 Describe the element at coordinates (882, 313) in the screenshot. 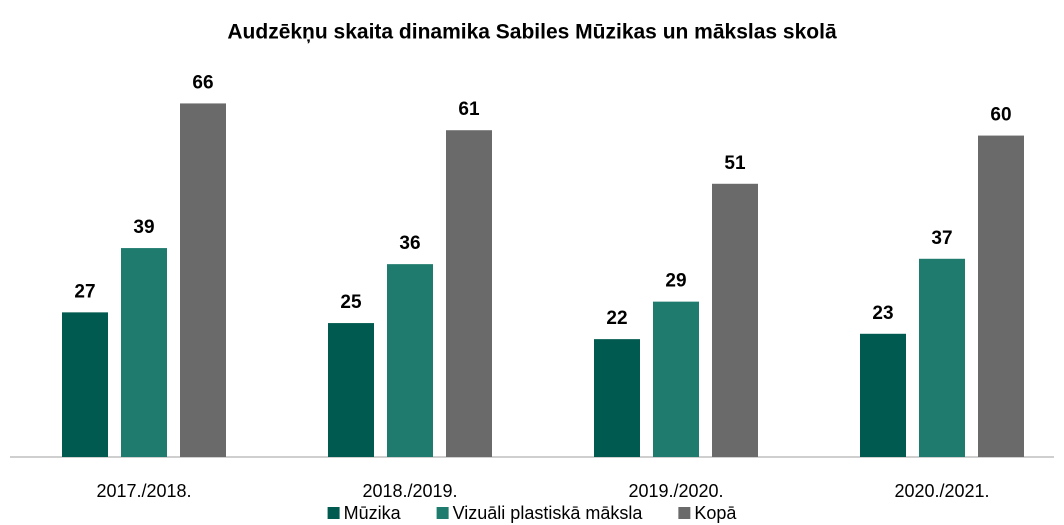

I see `data-label: 23` at that location.